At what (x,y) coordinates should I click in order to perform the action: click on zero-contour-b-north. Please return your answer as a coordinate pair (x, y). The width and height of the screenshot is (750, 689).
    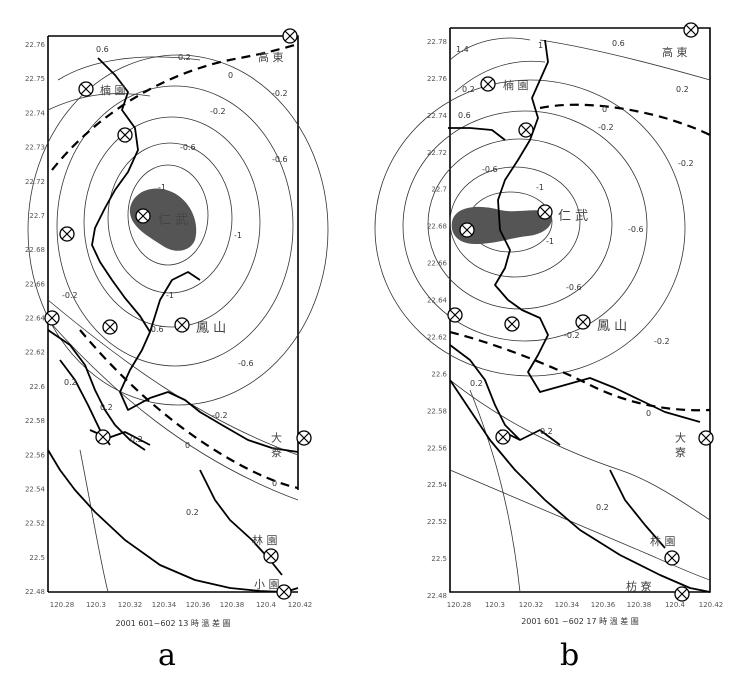
    Looking at the image, I should click on (625, 119).